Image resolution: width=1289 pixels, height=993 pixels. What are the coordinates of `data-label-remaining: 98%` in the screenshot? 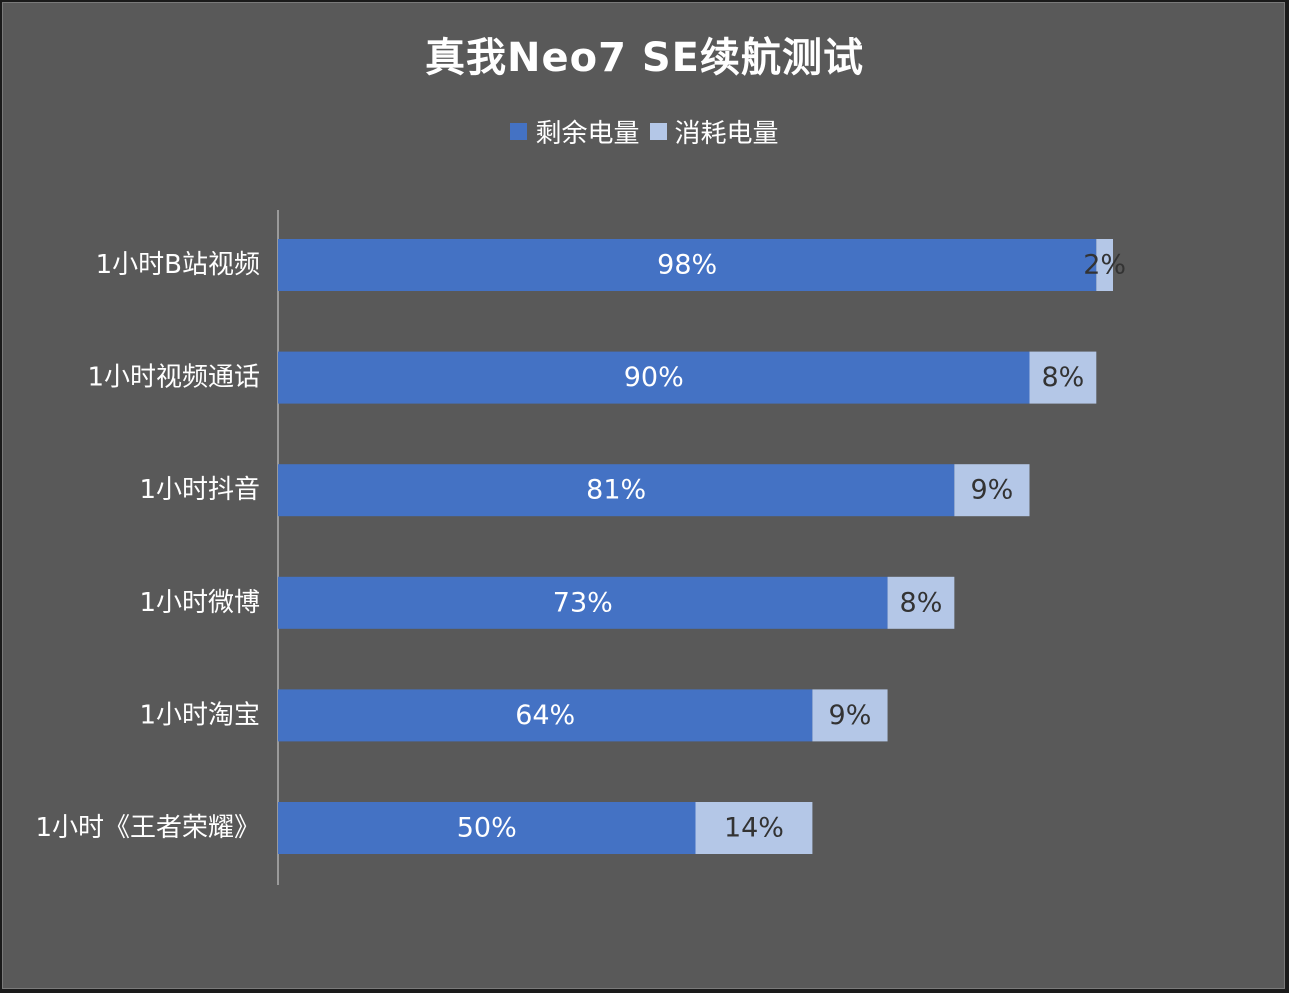 It's located at (687, 265).